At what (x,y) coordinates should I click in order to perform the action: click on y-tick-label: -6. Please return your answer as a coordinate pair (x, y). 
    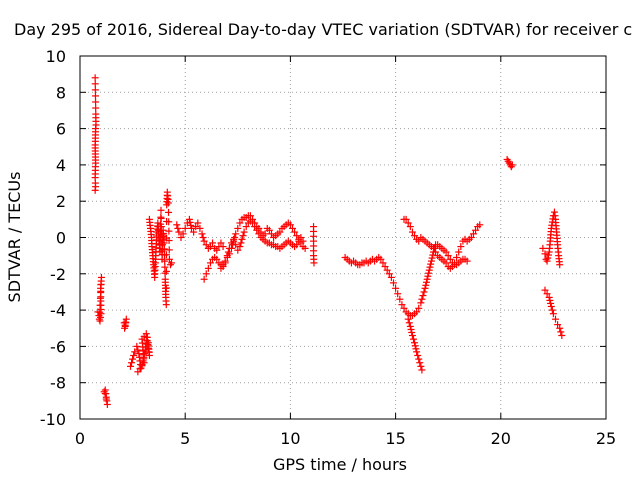
    Looking at the image, I should click on (58, 346).